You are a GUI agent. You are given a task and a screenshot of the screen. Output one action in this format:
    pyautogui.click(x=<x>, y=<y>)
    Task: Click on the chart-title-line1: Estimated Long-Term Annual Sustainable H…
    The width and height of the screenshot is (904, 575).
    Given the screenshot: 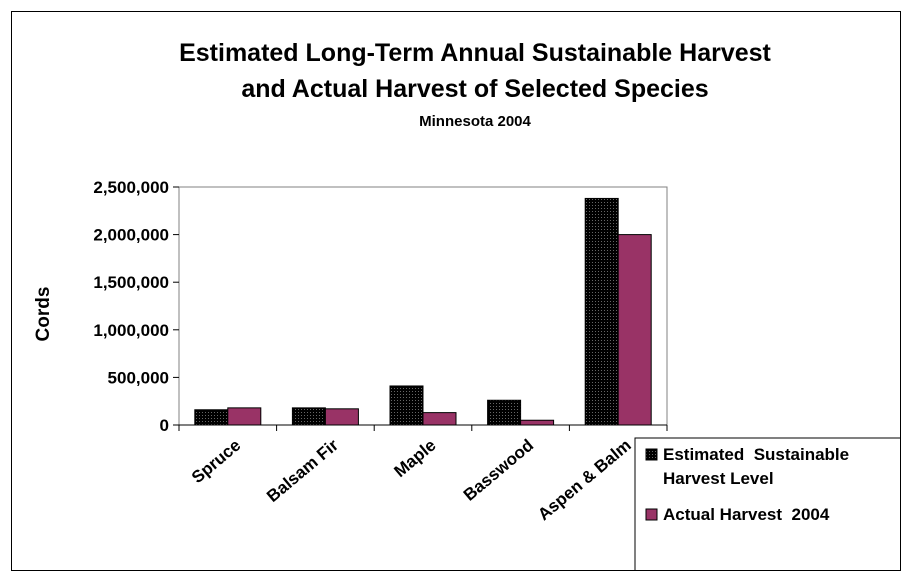 What is the action you would take?
    pyautogui.click(x=475, y=53)
    